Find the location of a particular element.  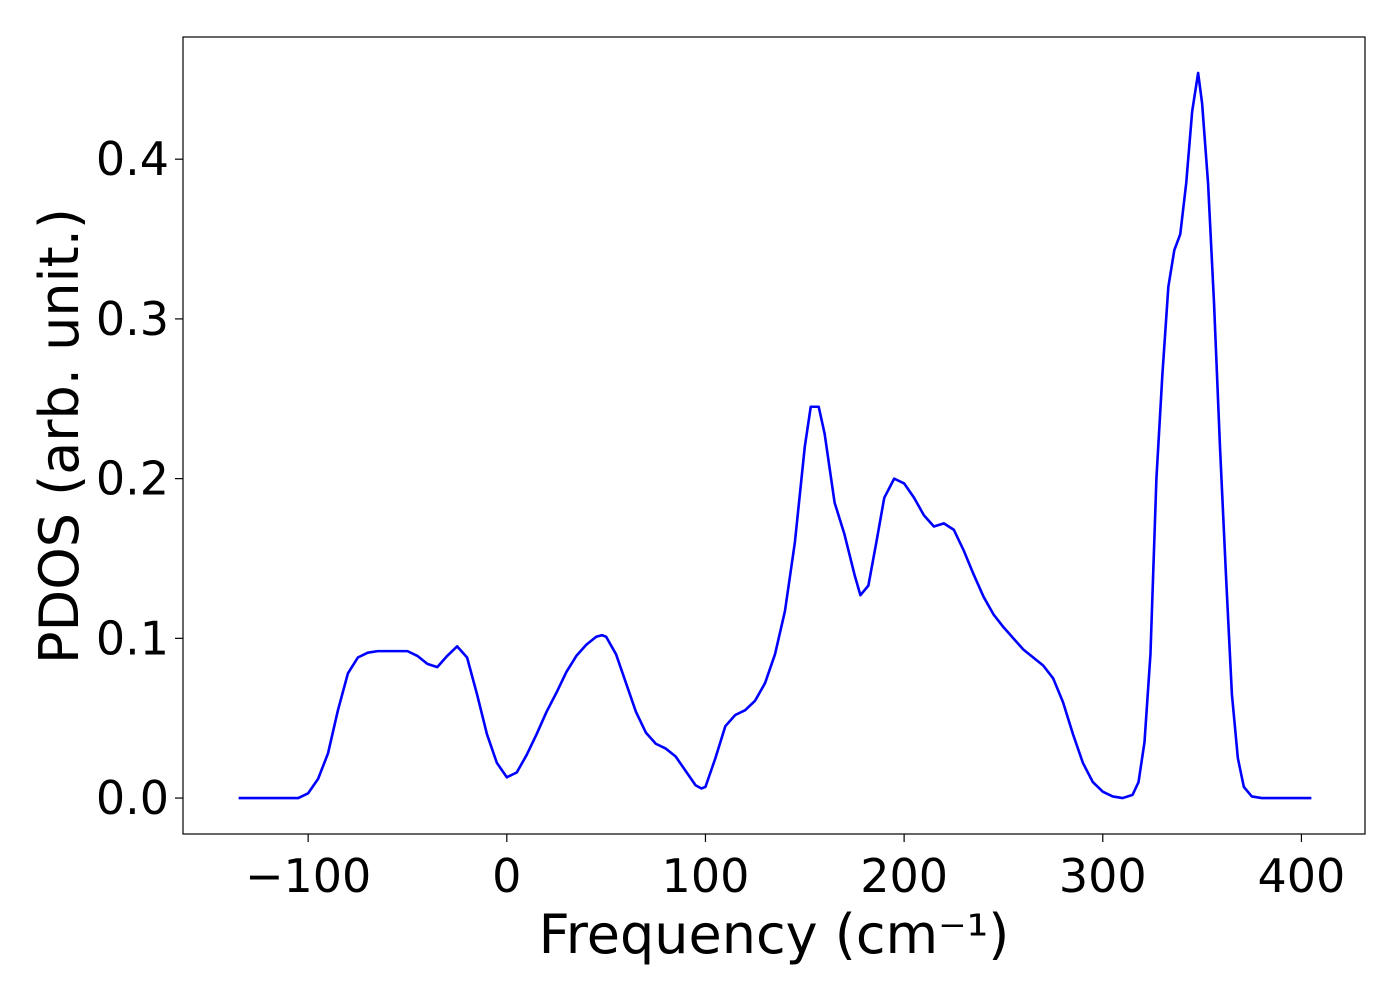

x-tick-label: 0 is located at coordinates (506, 876).